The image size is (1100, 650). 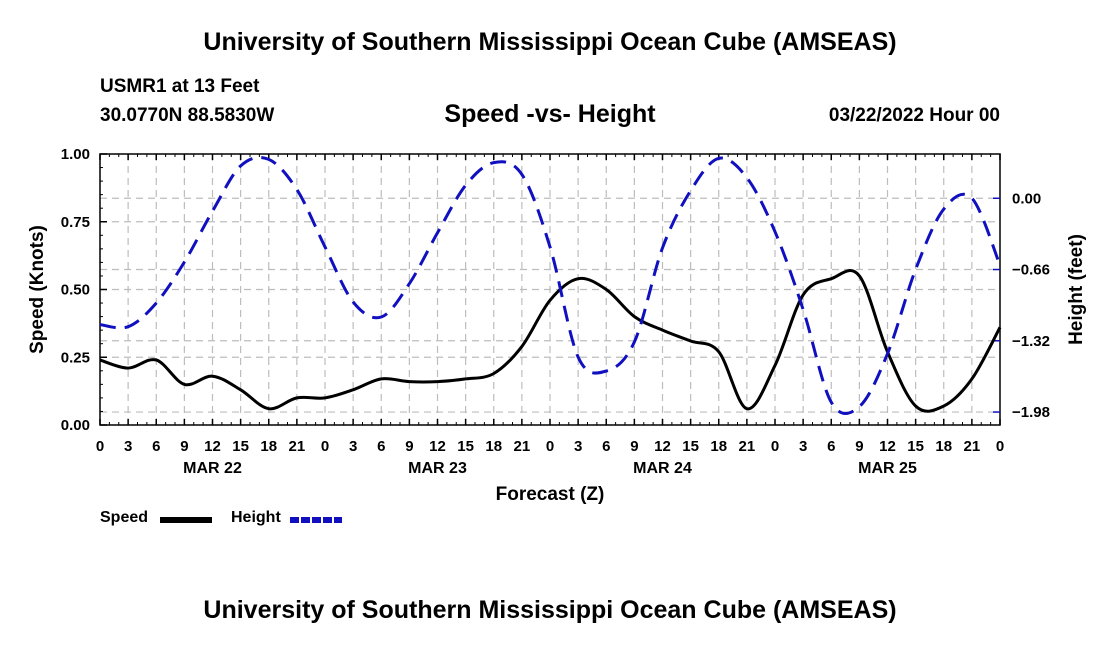 I want to click on y-right-tick-label: −0.66, so click(x=1031, y=270).